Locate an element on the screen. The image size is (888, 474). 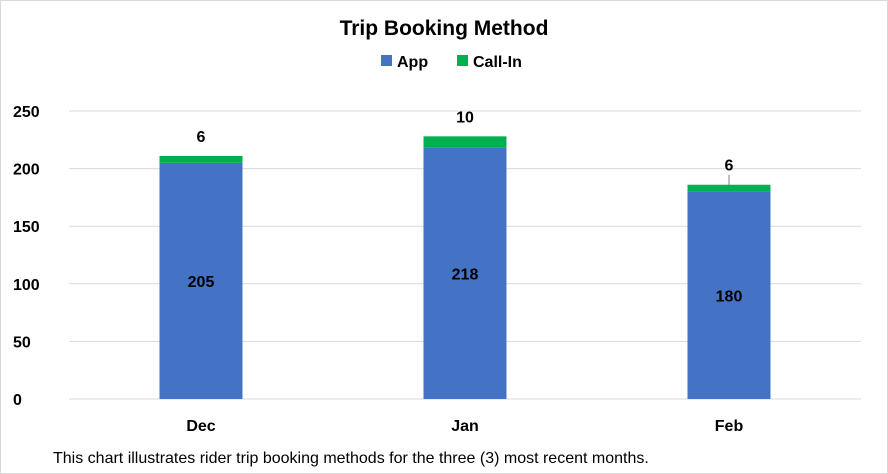
y-tick-label: 250 is located at coordinates (26, 112).